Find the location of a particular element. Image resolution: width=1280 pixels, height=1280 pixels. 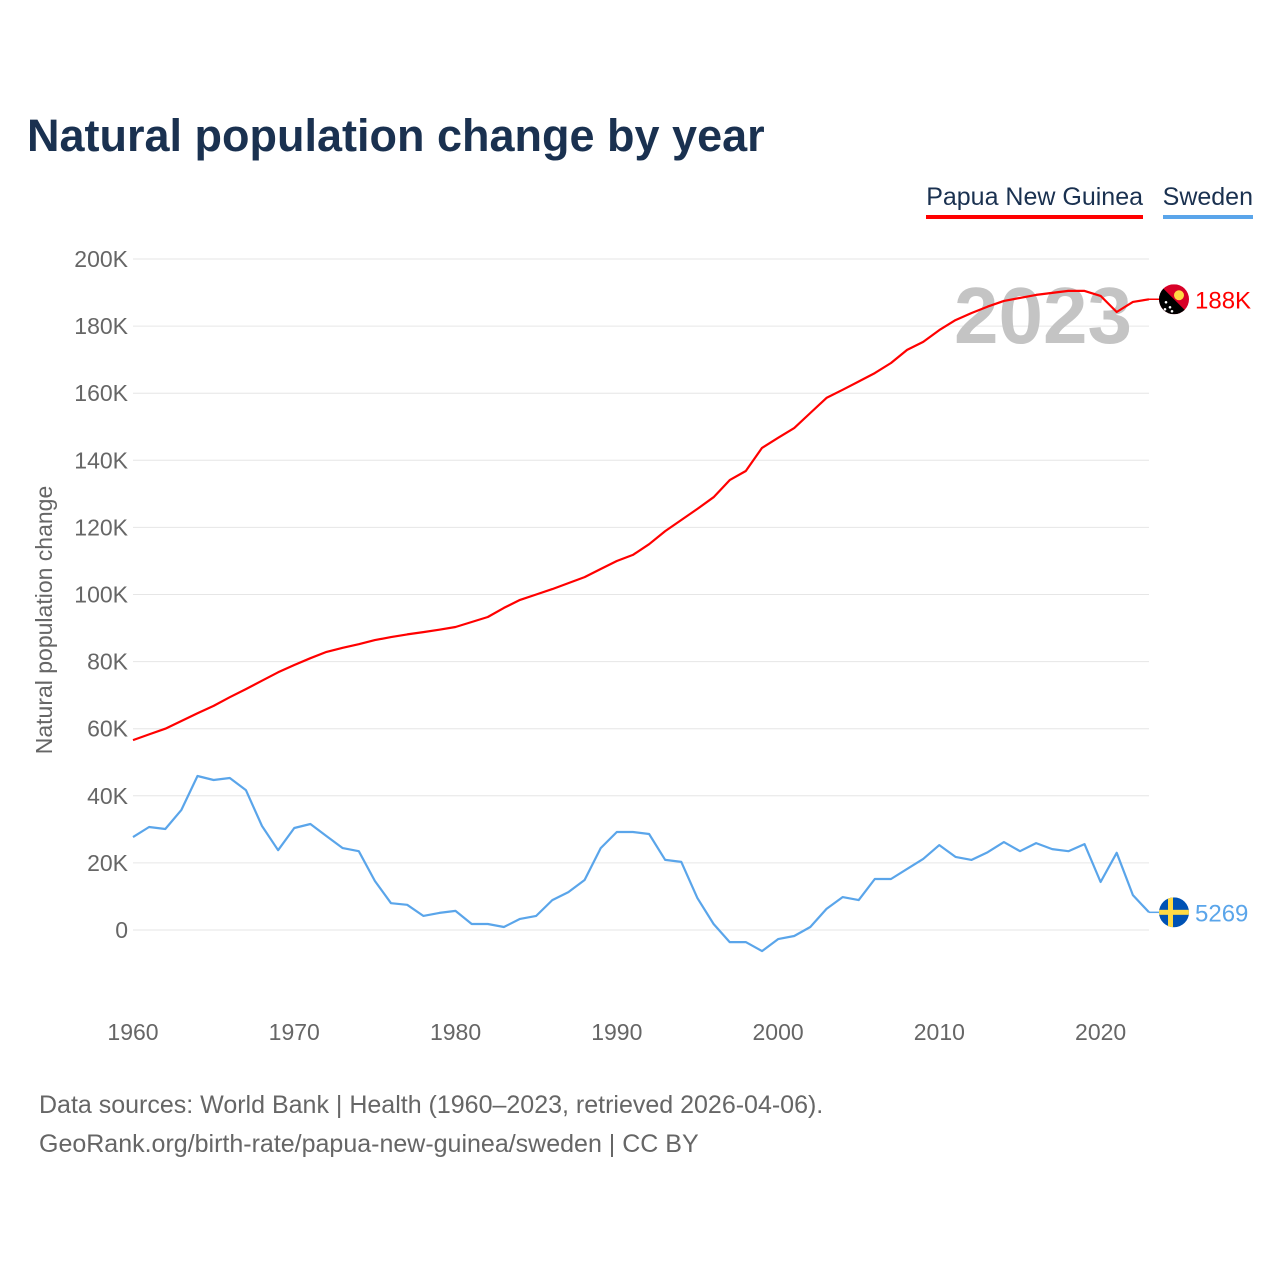

x-tick-label: 1960 is located at coordinates (132, 1032).